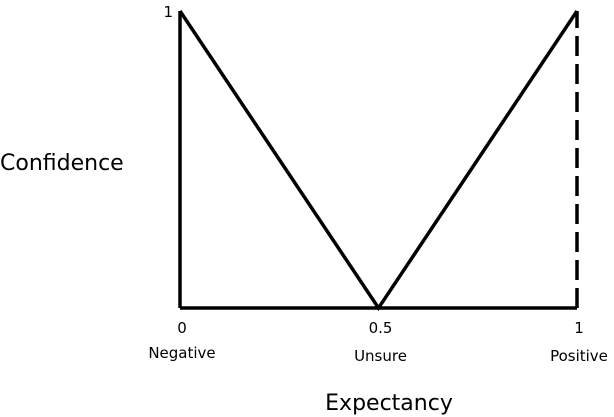 Image resolution: width=614 pixels, height=417 pixels. Describe the element at coordinates (380, 356) in the screenshot. I see `x-category-label: Unsure` at that location.